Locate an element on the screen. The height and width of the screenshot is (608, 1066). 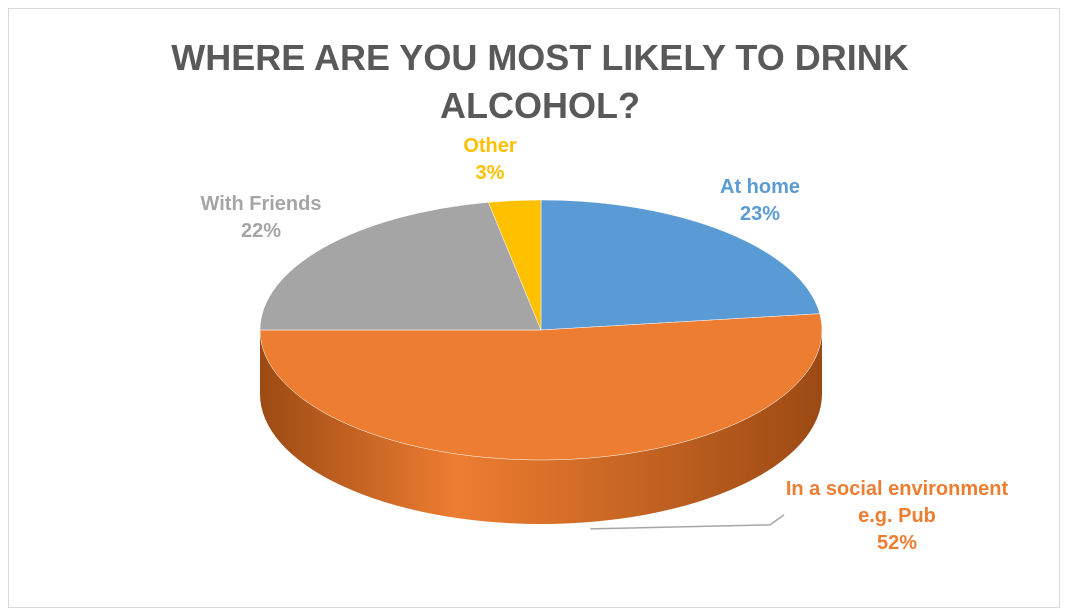
slice-percent: 23% is located at coordinates (760, 214).